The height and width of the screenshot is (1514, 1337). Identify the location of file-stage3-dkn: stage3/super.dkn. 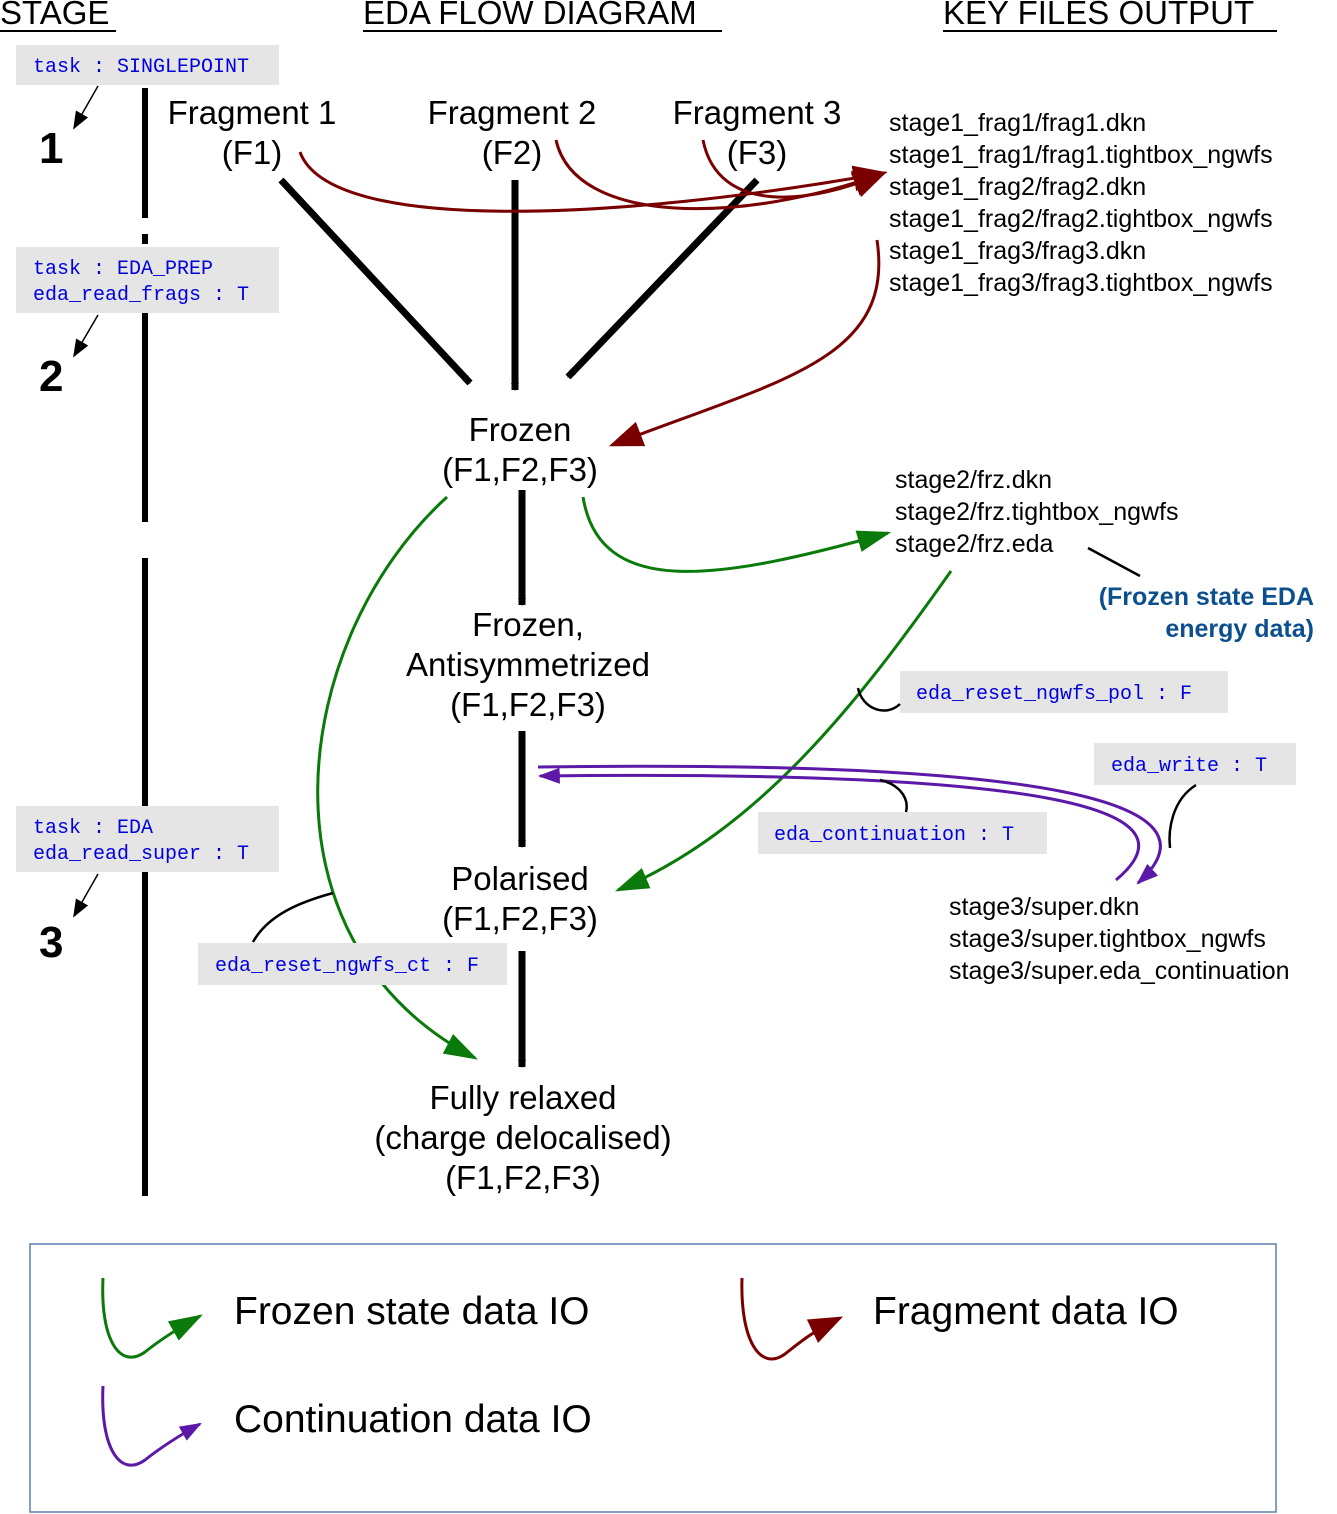
(1044, 907).